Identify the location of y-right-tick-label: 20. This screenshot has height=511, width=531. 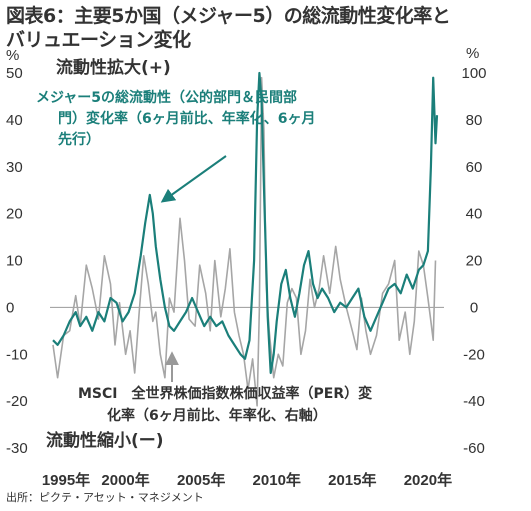
(474, 261).